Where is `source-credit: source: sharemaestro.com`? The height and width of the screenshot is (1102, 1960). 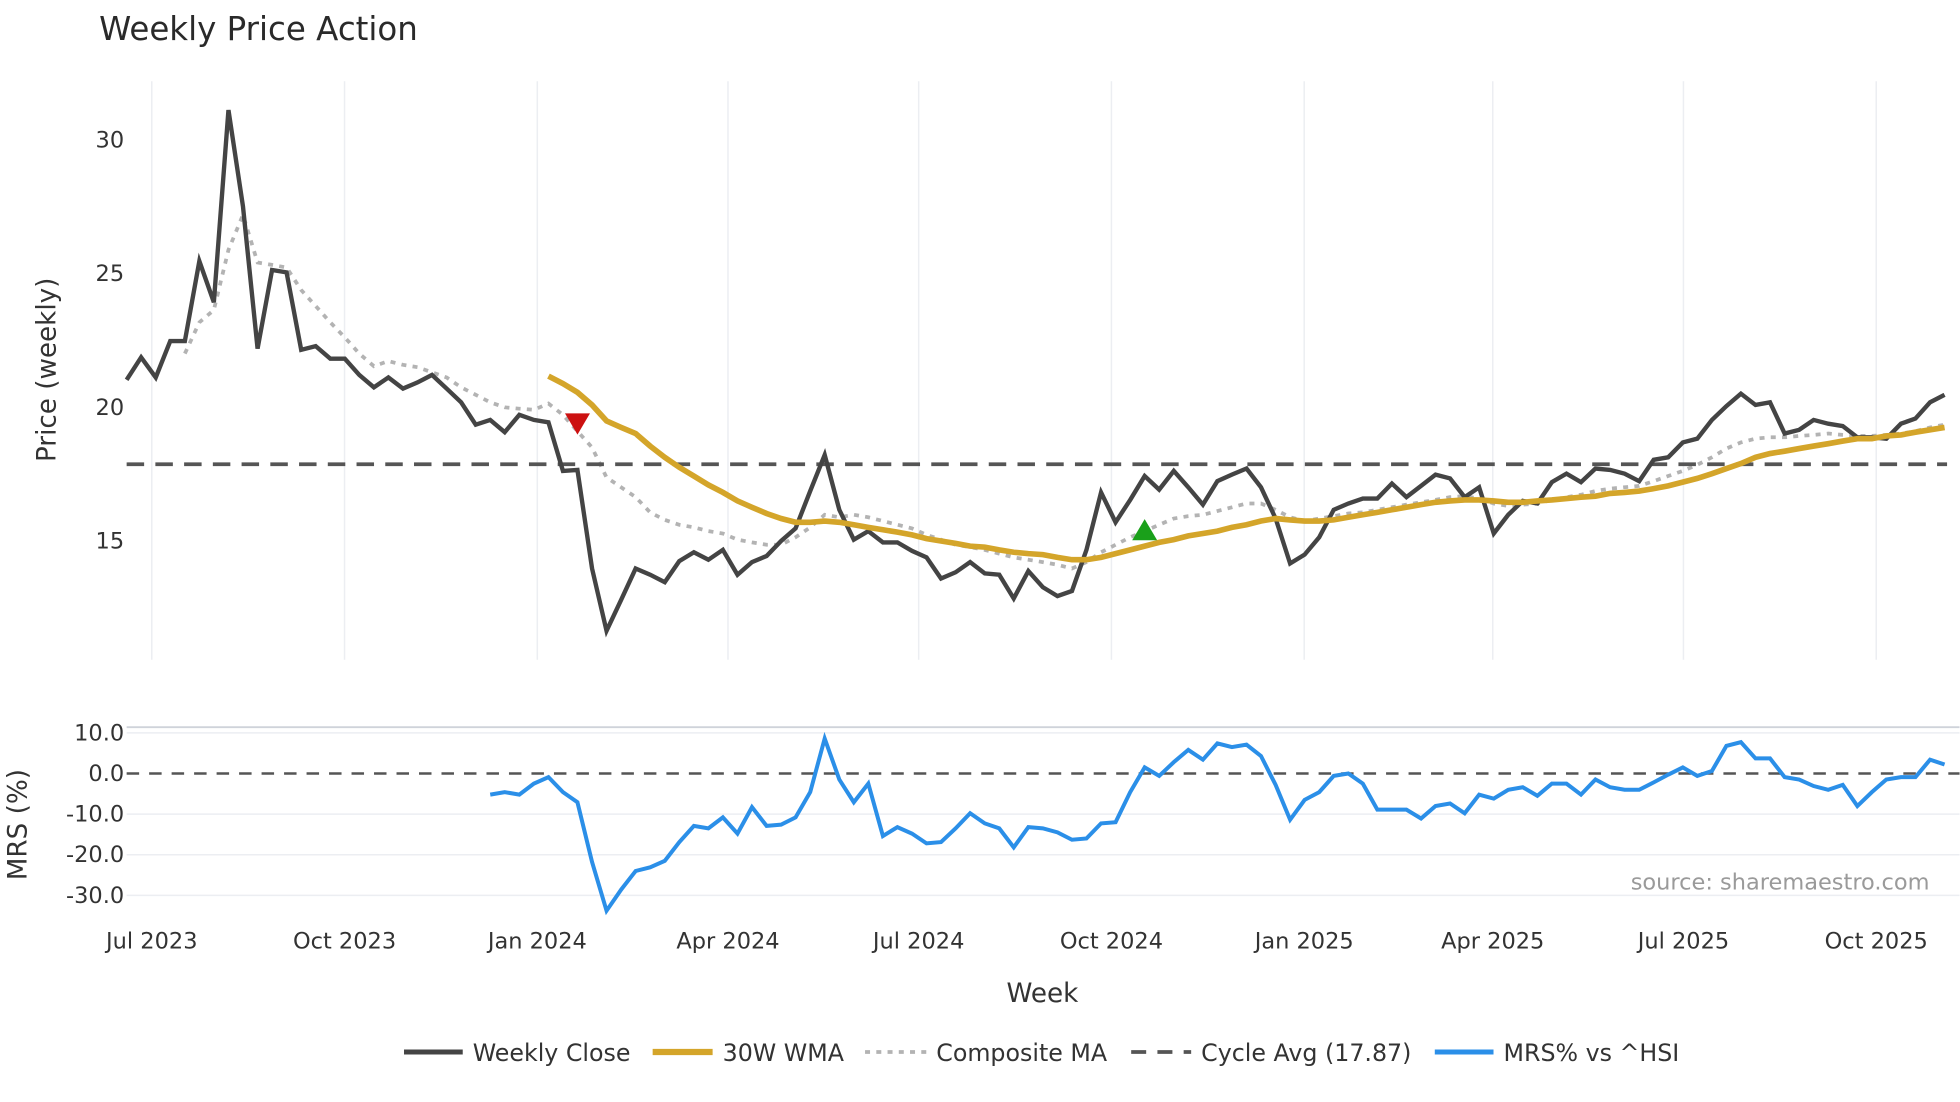
source-credit: source: sharemaestro.com is located at coordinates (1780, 883).